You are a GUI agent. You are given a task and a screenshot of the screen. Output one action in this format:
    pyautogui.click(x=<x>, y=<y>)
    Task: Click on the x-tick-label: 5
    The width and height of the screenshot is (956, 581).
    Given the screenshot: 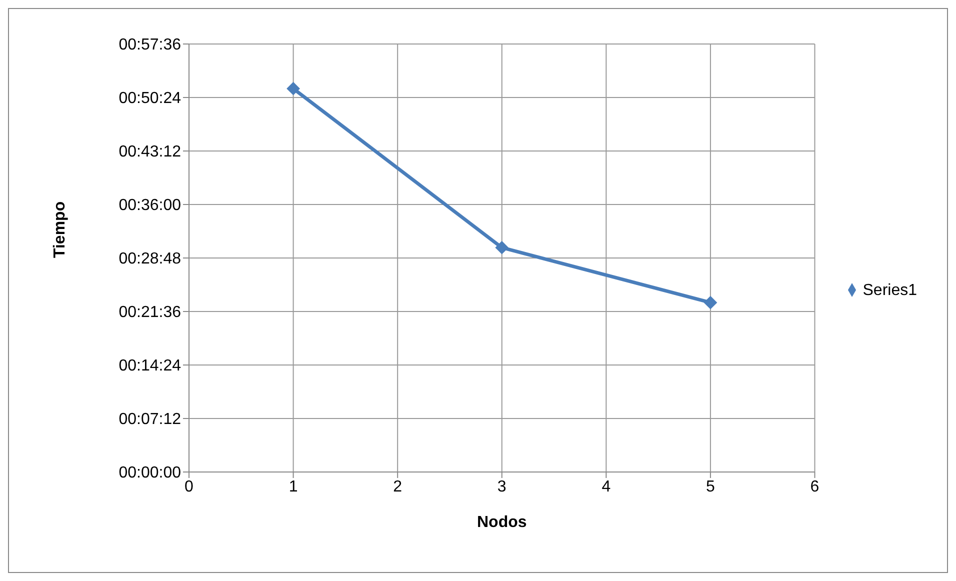 What is the action you would take?
    pyautogui.click(x=711, y=487)
    